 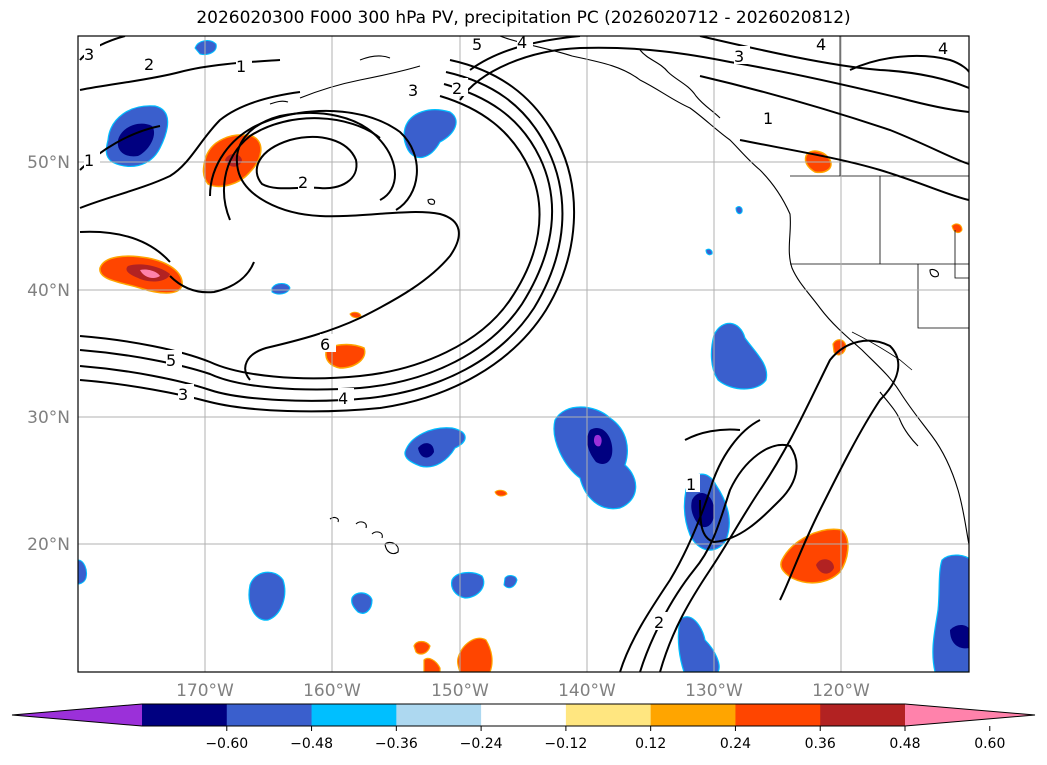 I want to click on longitude-labels: 170°W 160°W 150°W 140°W 130°W 120°W, so click(x=523, y=691).